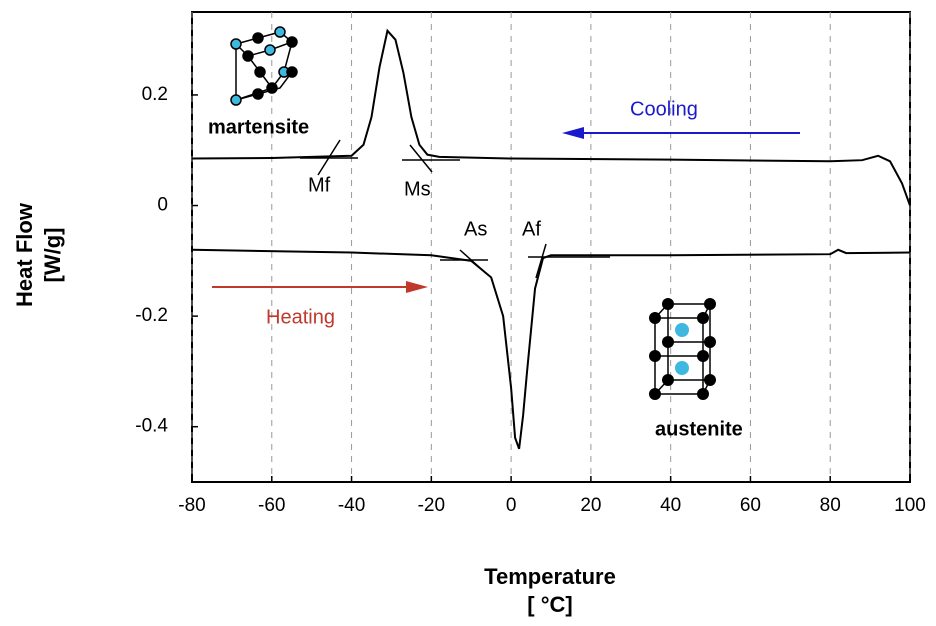 The height and width of the screenshot is (626, 936). Describe the element at coordinates (549, 604) in the screenshot. I see `x-axis-label: [ °C]` at that location.